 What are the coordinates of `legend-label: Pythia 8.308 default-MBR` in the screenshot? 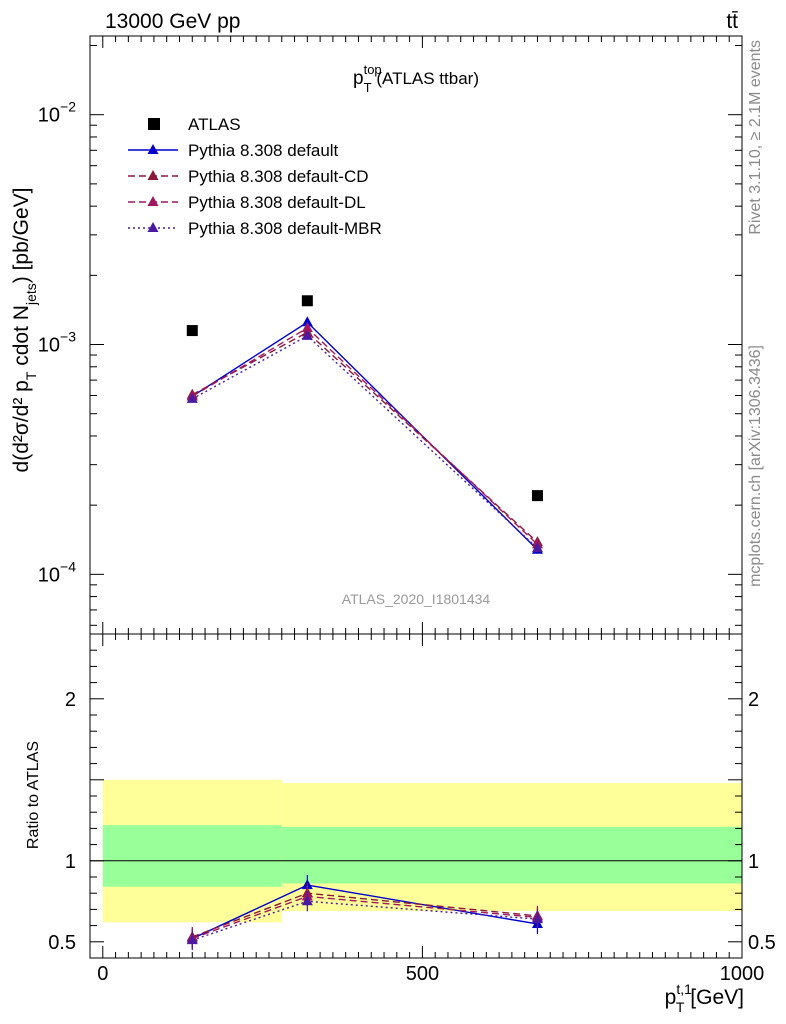 It's located at (285, 228).